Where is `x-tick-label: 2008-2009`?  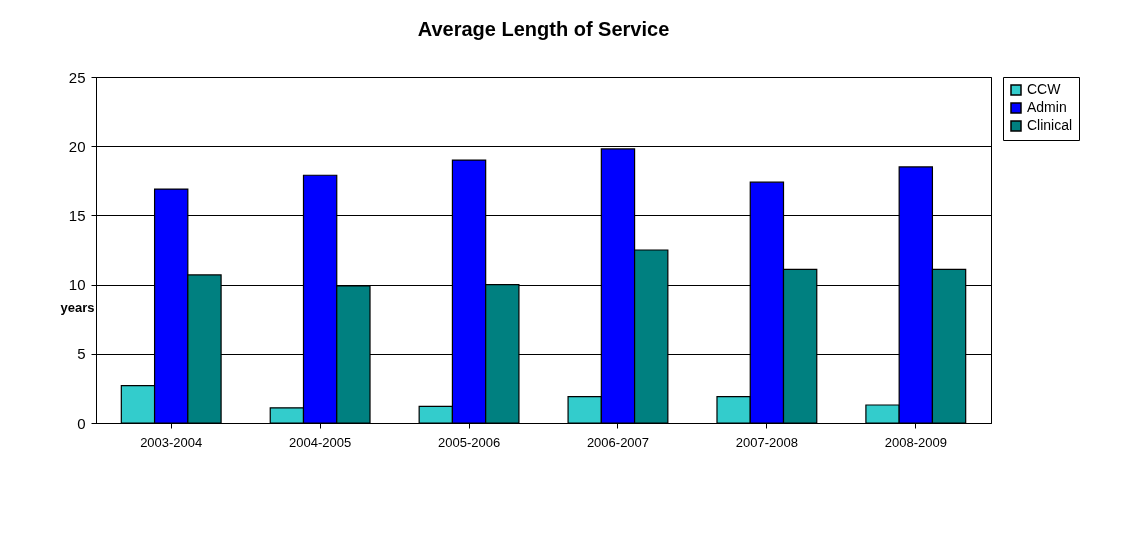
x-tick-label: 2008-2009 is located at coordinates (915, 442).